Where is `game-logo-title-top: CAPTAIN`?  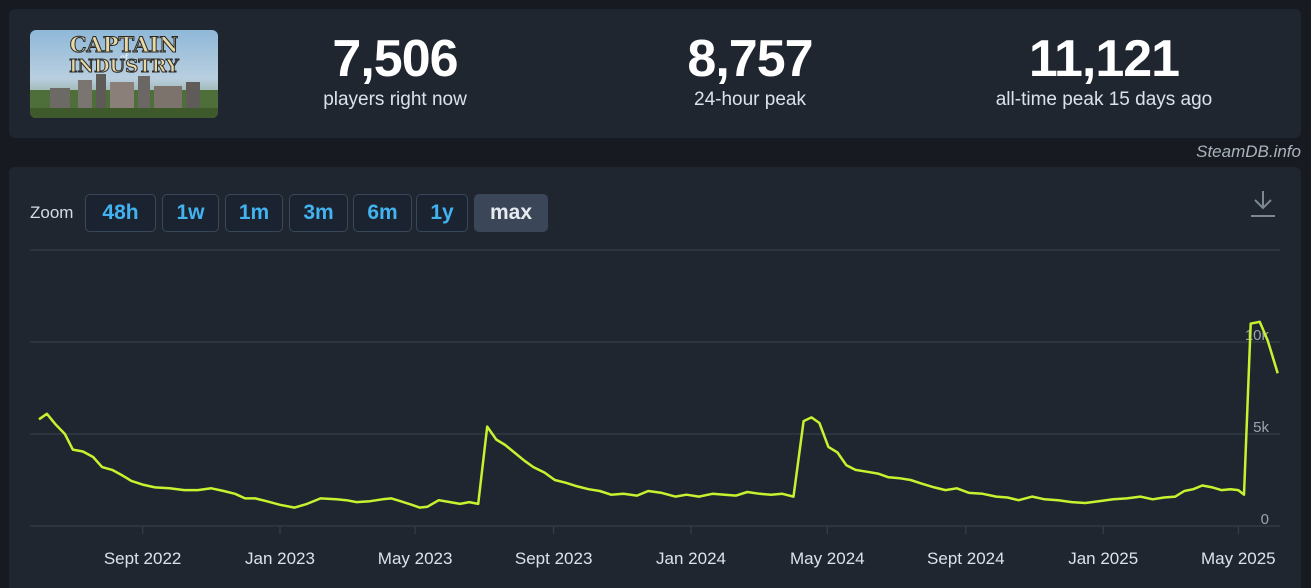
game-logo-title-top: CAPTAIN is located at coordinates (124, 44).